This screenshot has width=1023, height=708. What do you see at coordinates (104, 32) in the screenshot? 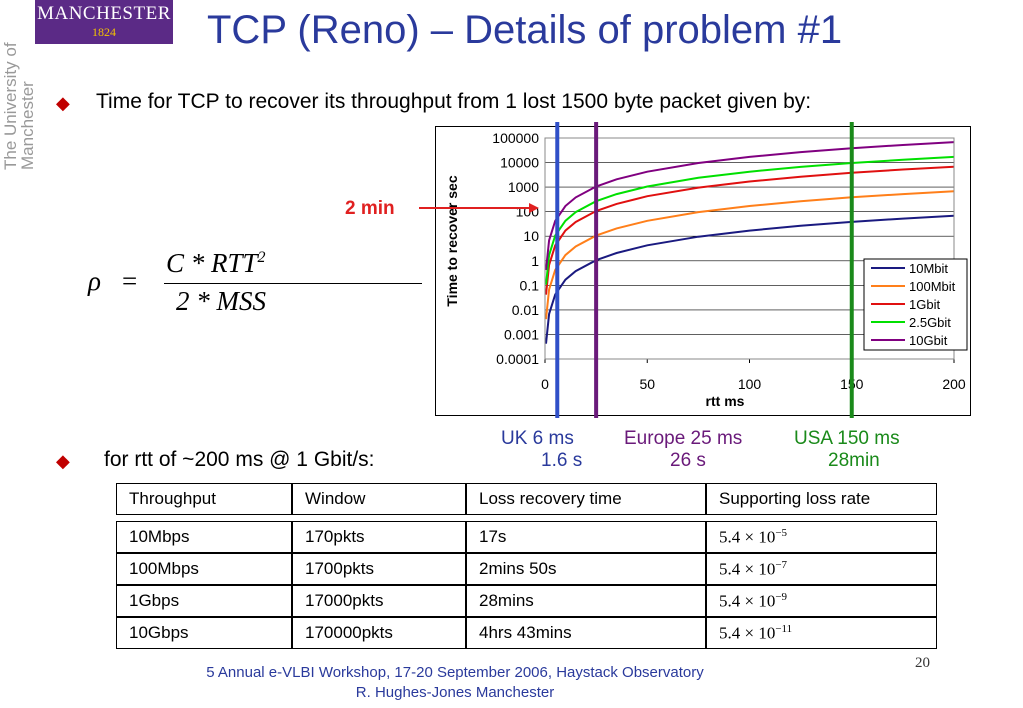
I see `logo-year: 1824` at bounding box center [104, 32].